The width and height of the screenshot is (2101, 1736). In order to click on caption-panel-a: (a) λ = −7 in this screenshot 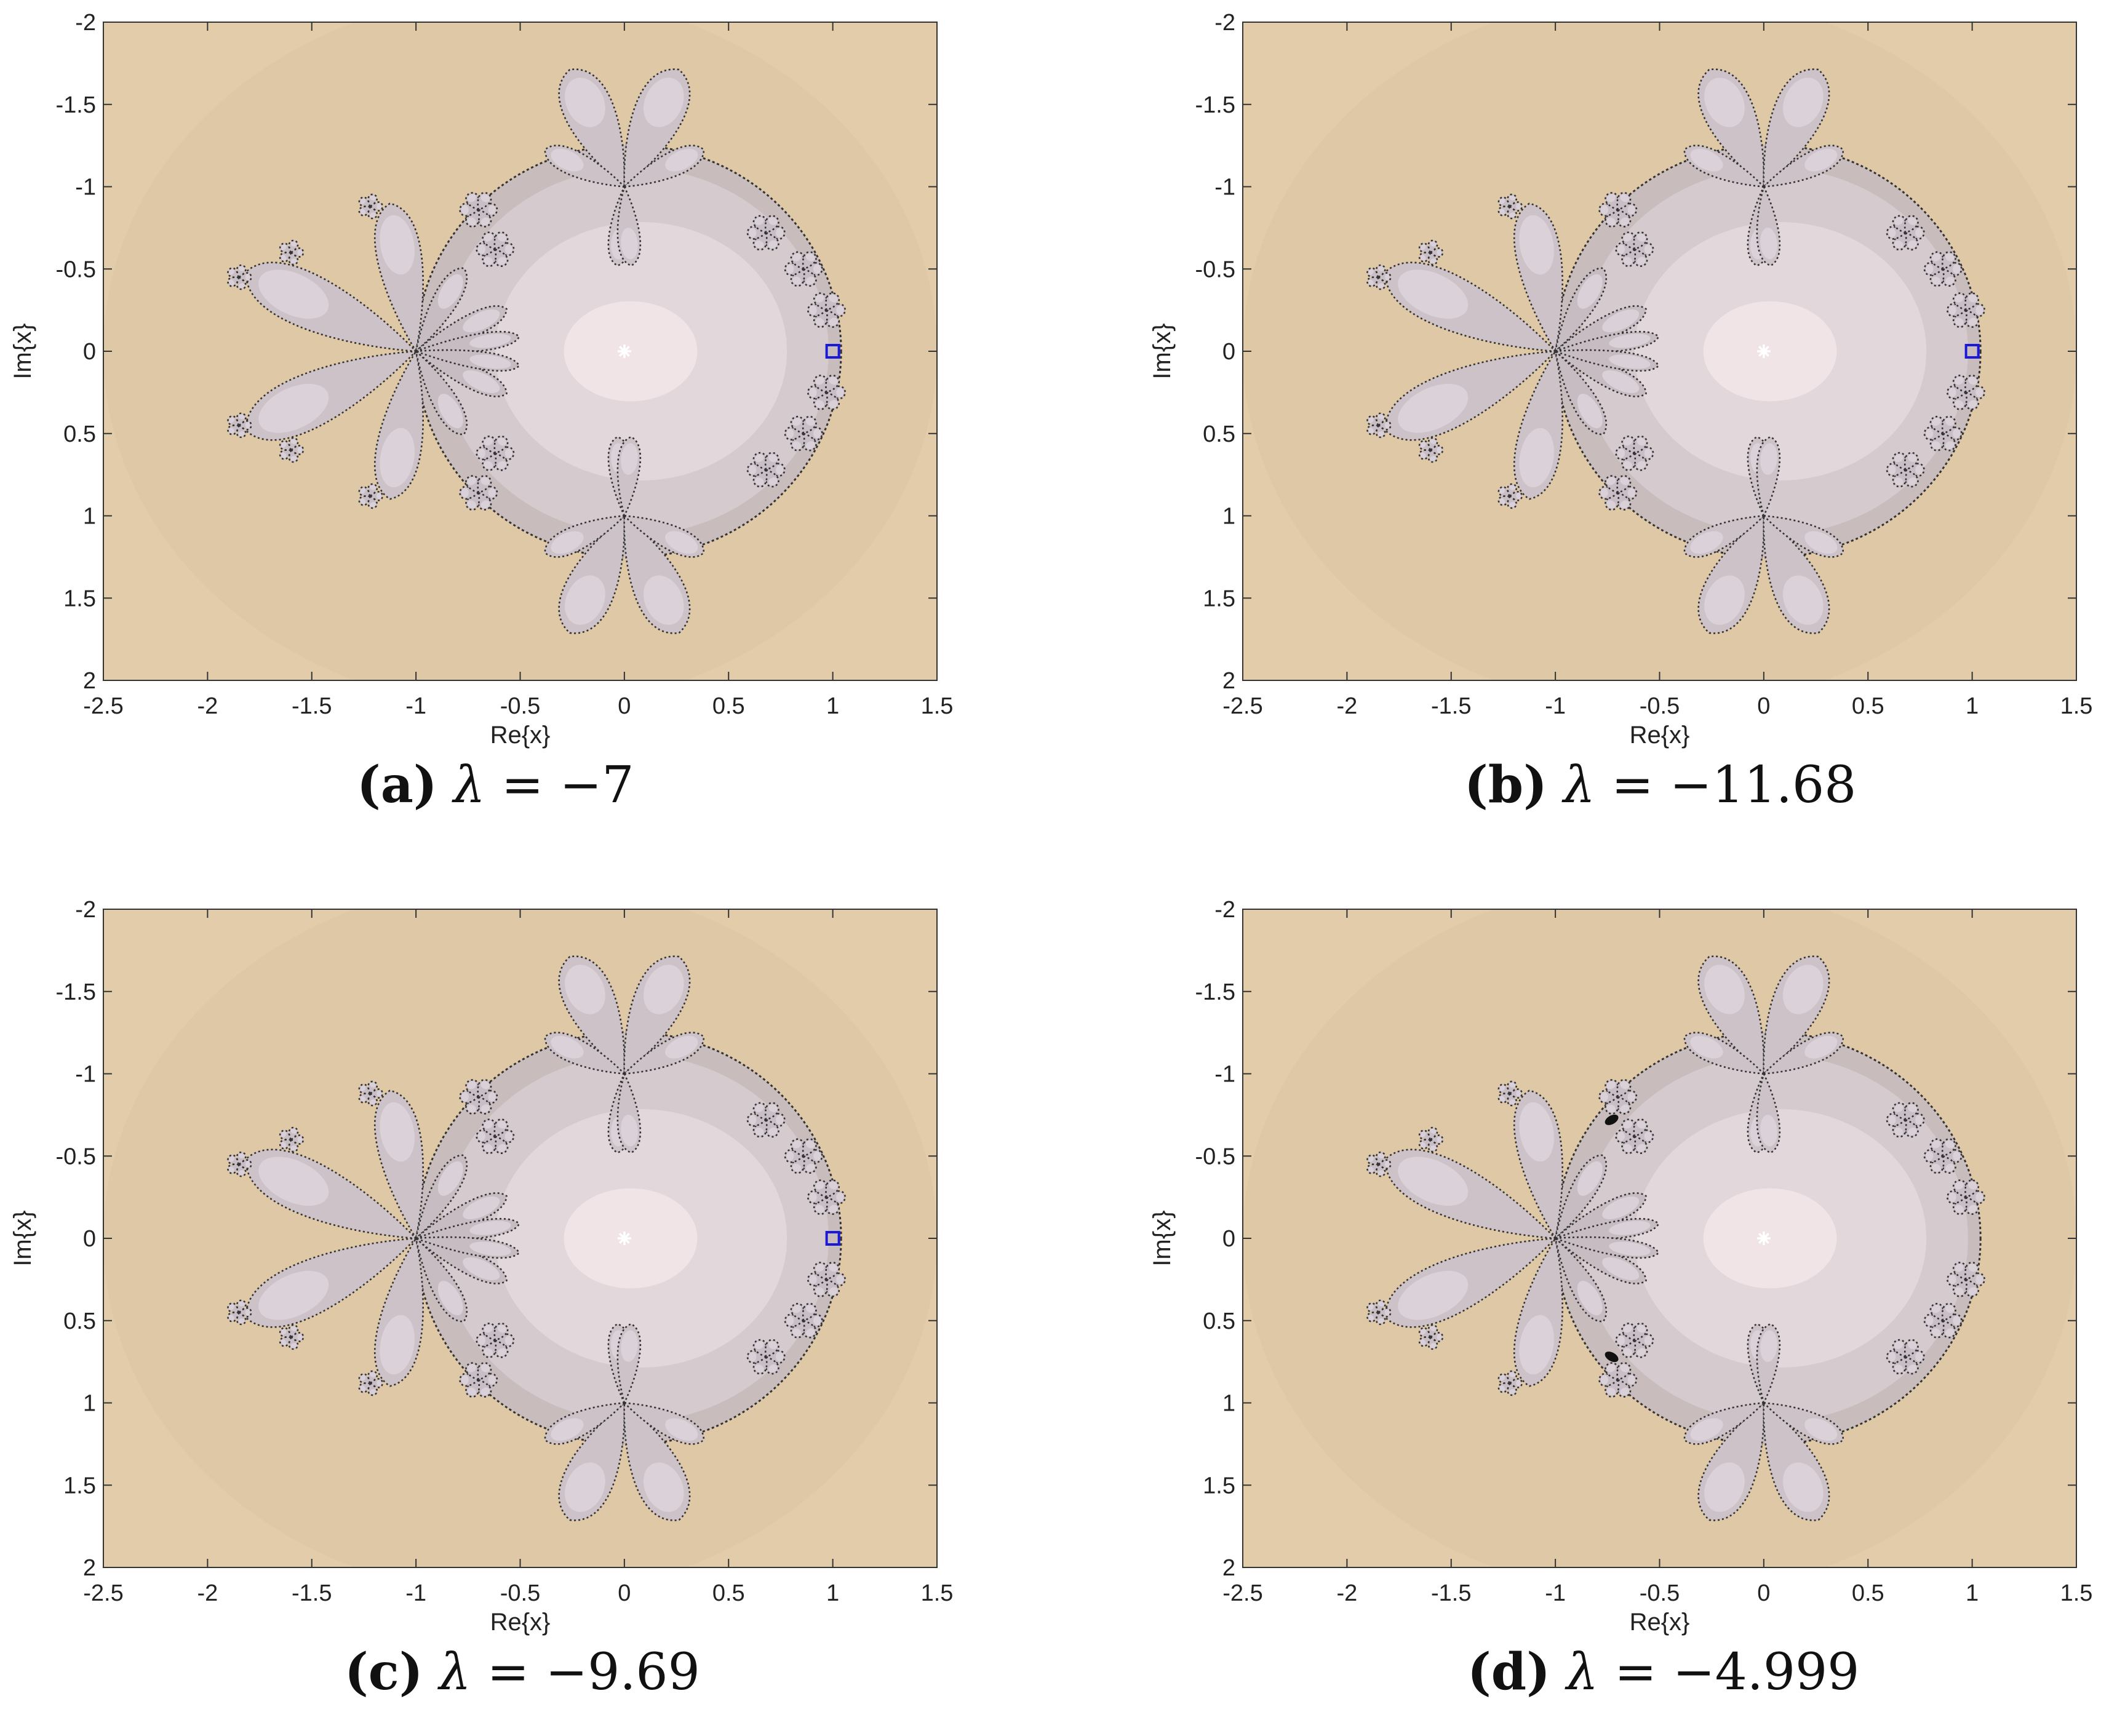, I will do `click(495, 784)`.